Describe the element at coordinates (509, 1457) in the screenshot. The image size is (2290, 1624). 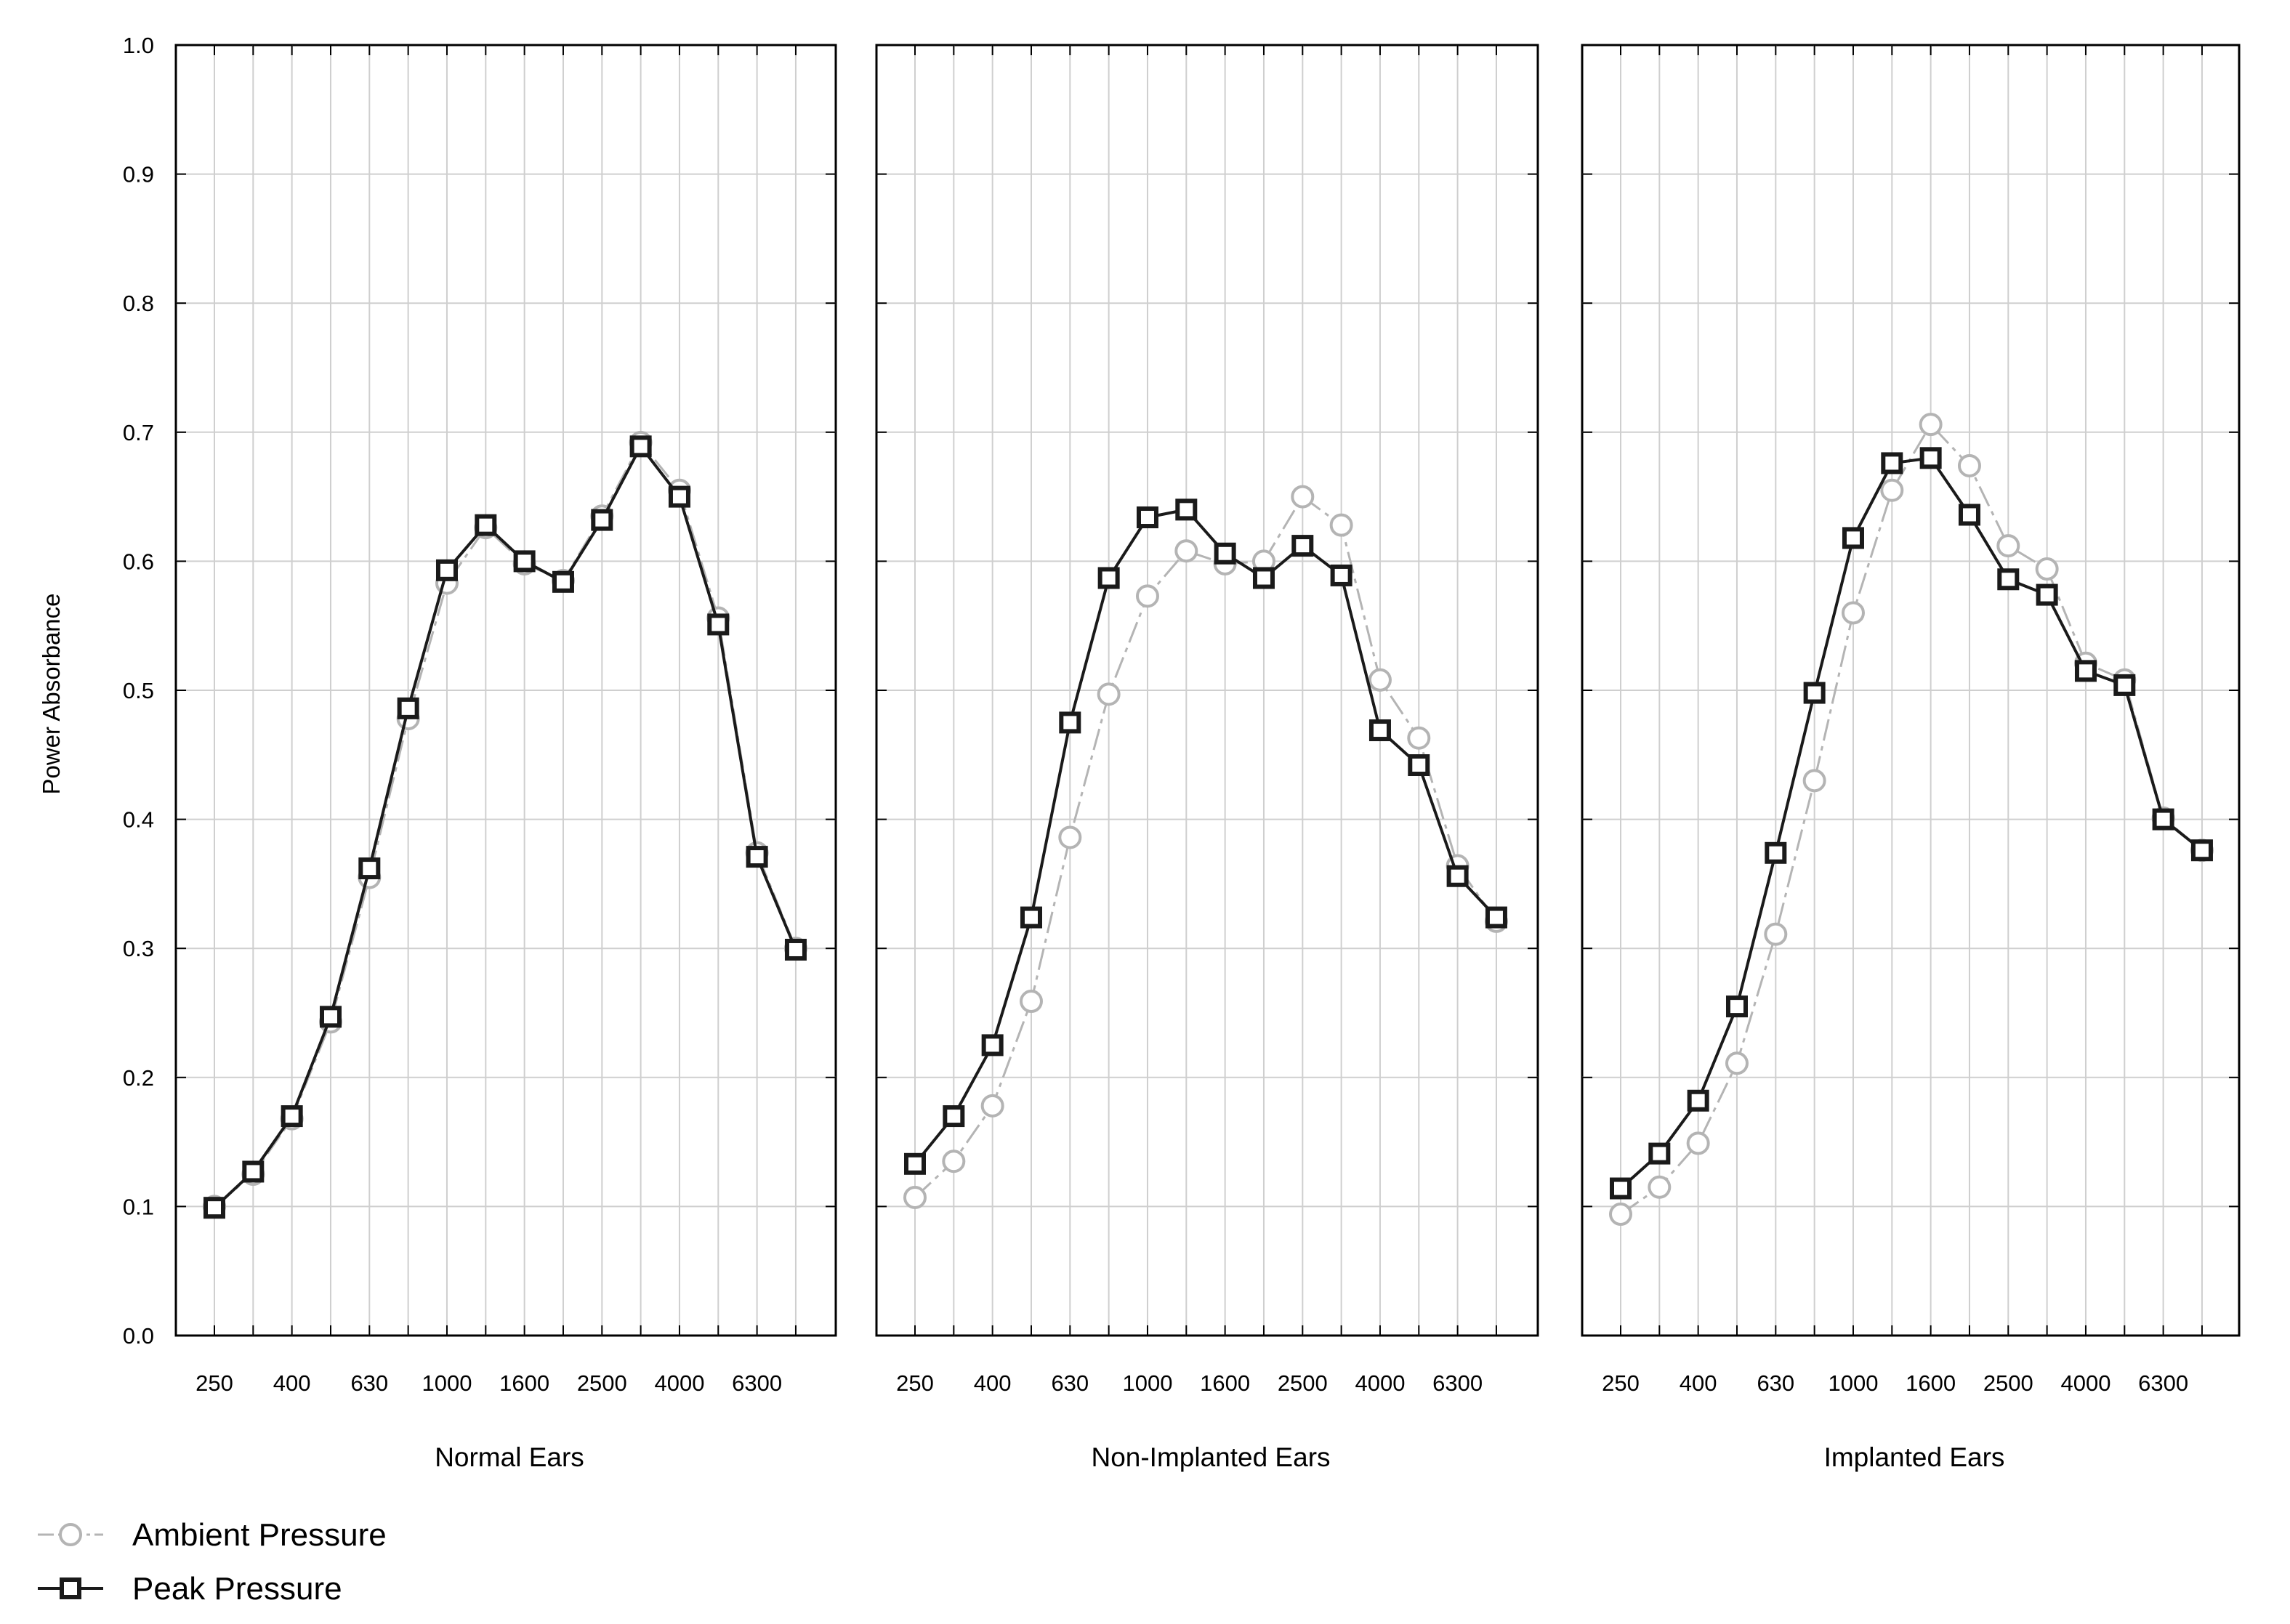
I see `x-axis-label: Normal Ears` at that location.